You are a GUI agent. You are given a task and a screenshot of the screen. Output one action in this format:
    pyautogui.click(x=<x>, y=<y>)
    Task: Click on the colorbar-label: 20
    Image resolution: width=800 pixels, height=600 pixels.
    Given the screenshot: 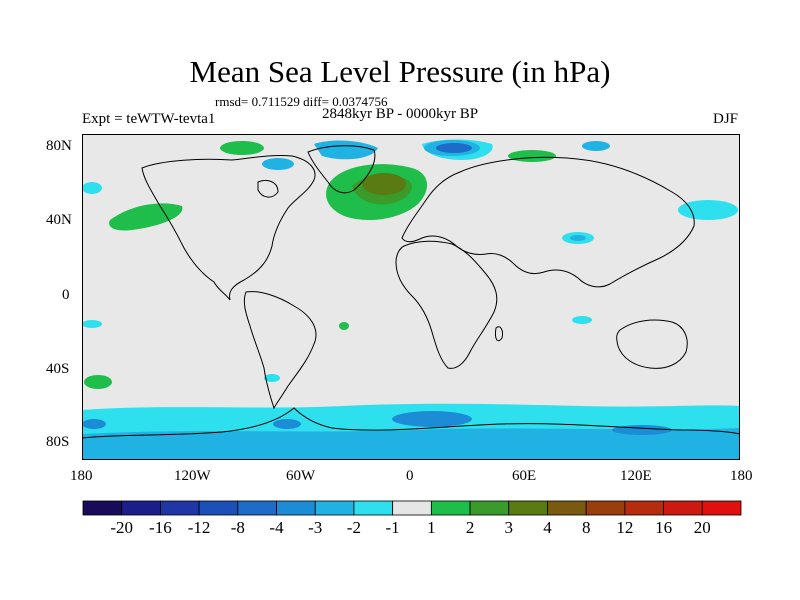 What is the action you would take?
    pyautogui.click(x=702, y=527)
    